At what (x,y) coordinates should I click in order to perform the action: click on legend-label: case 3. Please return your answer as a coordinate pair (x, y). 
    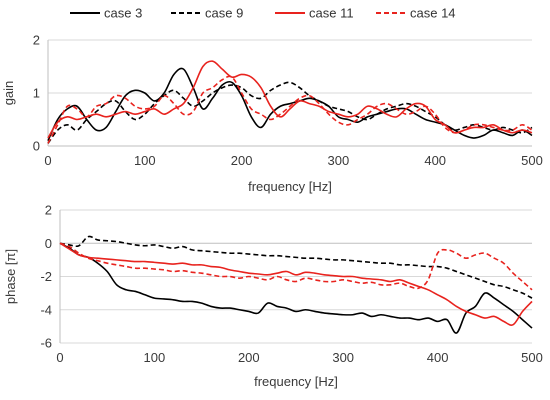
    Looking at the image, I should click on (123, 13).